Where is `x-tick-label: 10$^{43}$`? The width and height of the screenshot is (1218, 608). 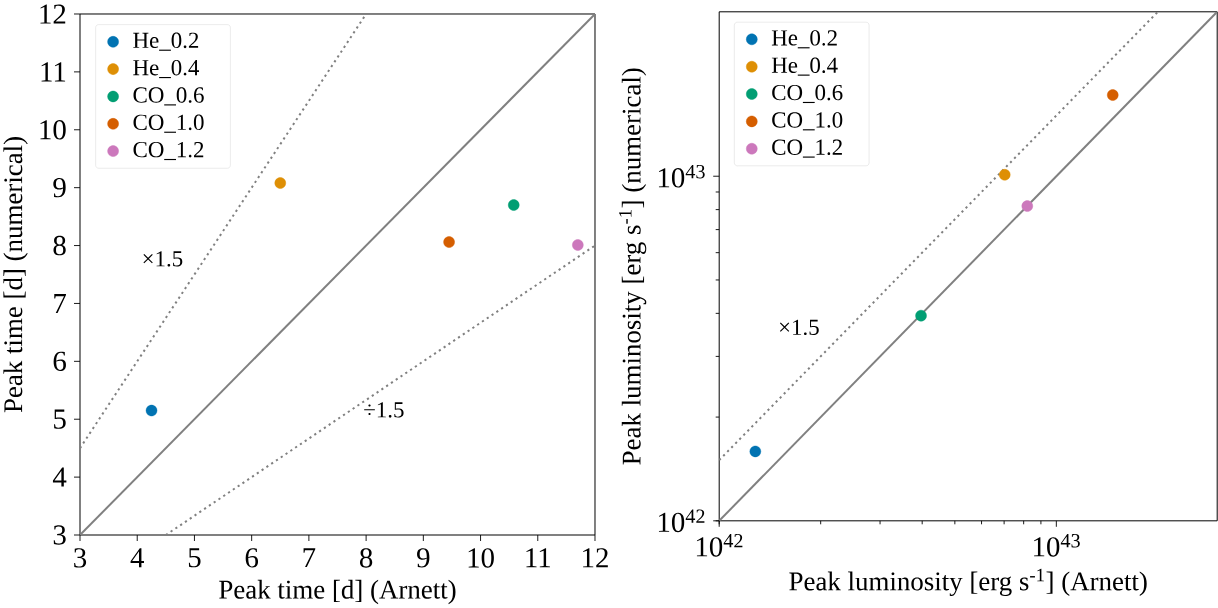
x-tick-label: 10$^{43}$ is located at coordinates (1057, 545).